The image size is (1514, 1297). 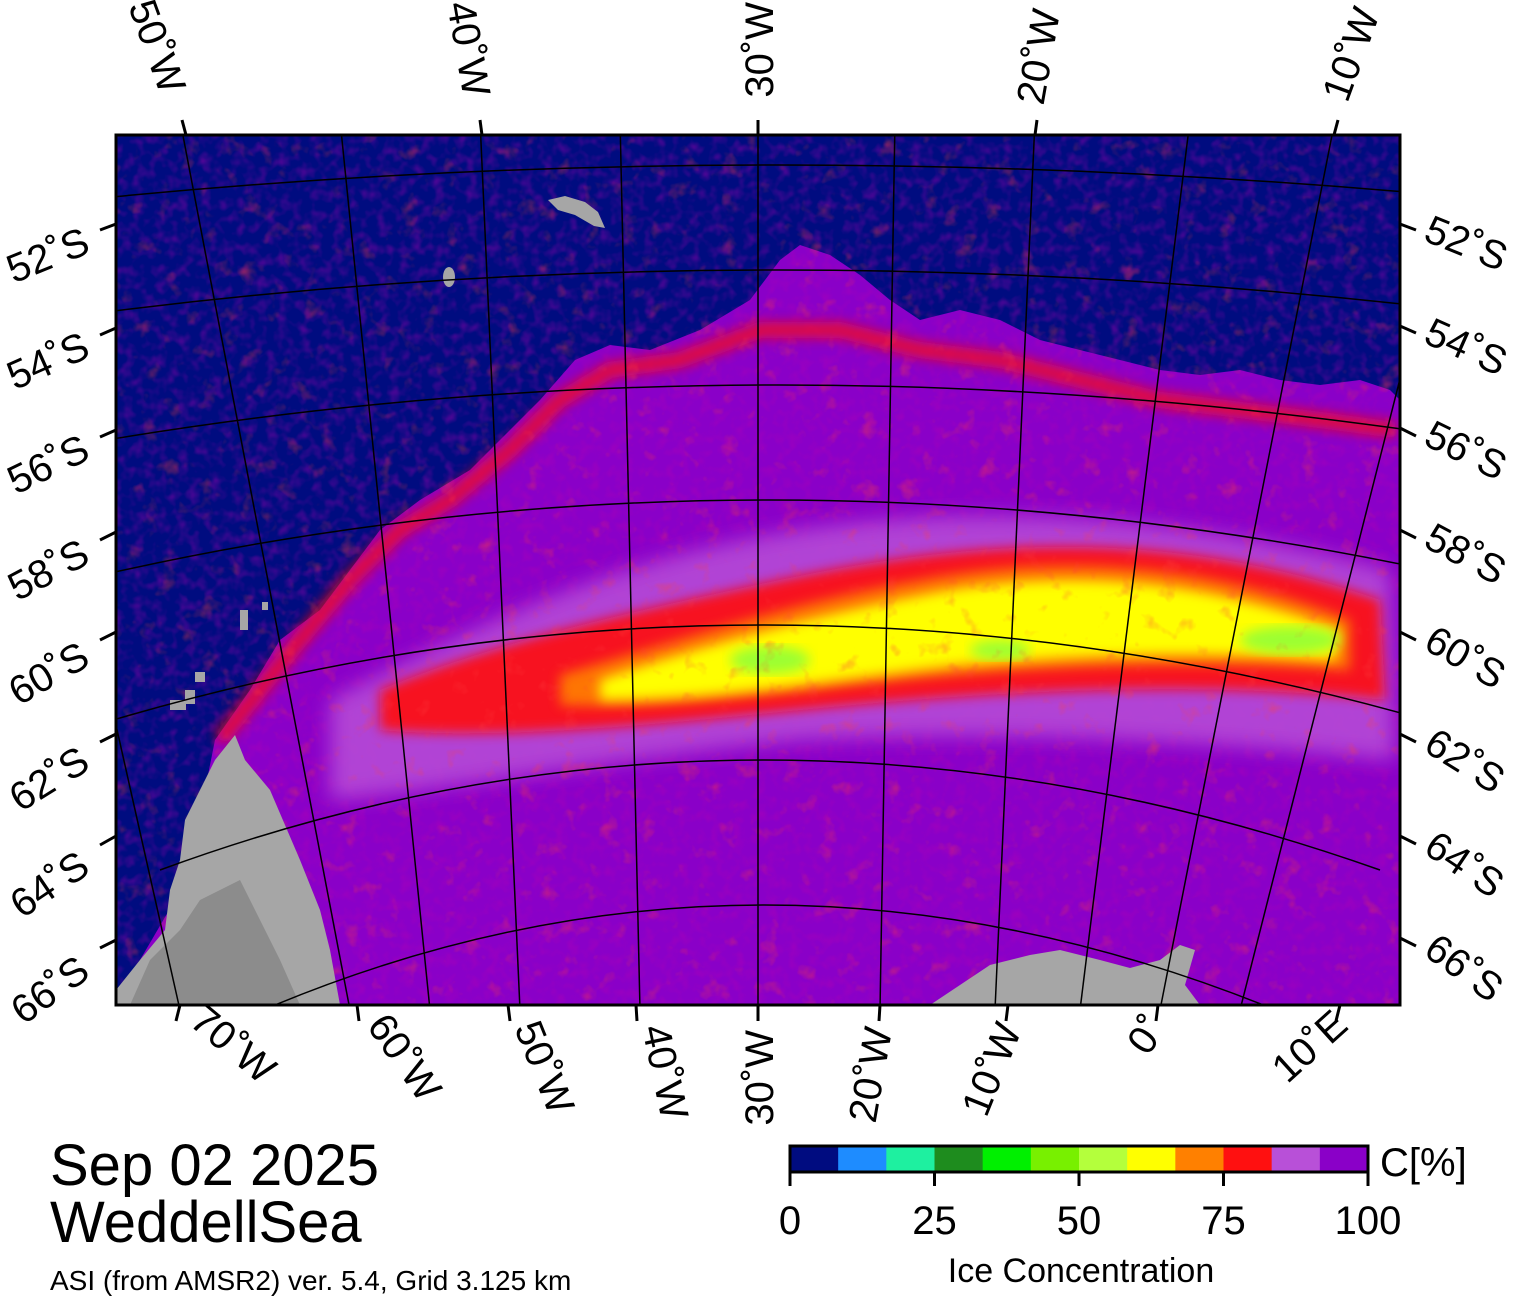 What do you see at coordinates (576, 212) in the screenshot?
I see `south-georgia-island` at bounding box center [576, 212].